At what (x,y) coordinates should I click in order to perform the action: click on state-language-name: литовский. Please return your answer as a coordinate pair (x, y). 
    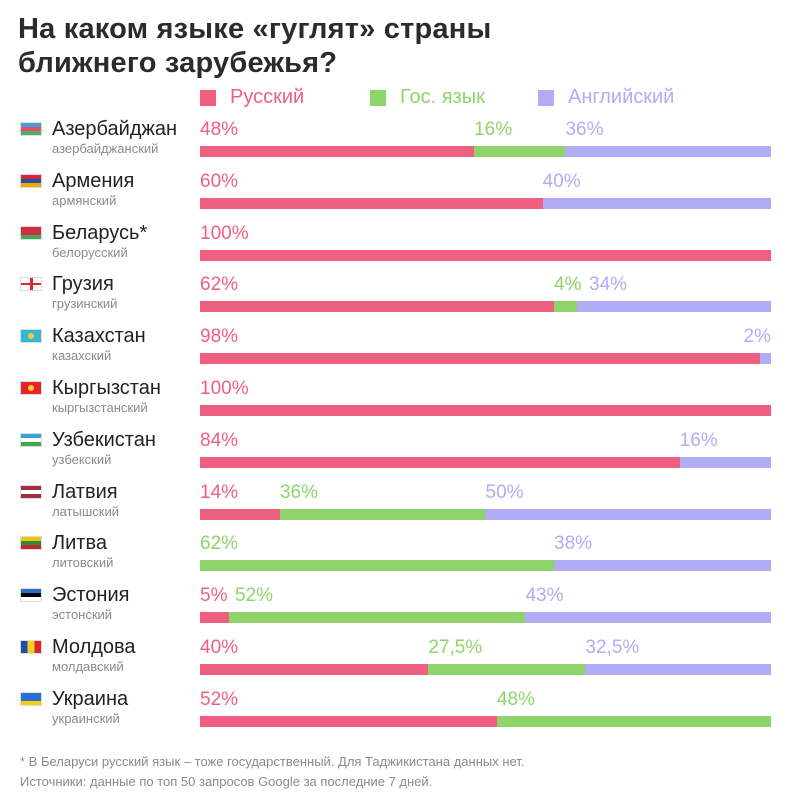
    Looking at the image, I should click on (83, 563).